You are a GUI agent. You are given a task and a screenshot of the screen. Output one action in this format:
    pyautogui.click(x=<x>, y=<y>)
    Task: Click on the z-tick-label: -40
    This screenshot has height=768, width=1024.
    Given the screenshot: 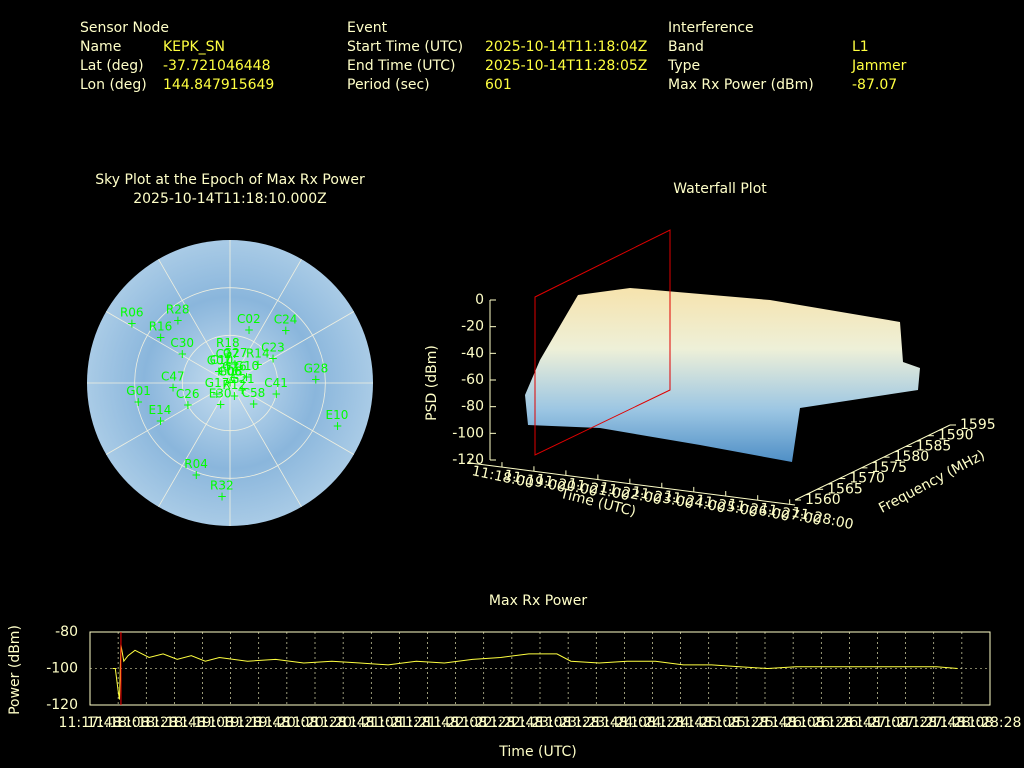 What is the action you would take?
    pyautogui.click(x=472, y=353)
    